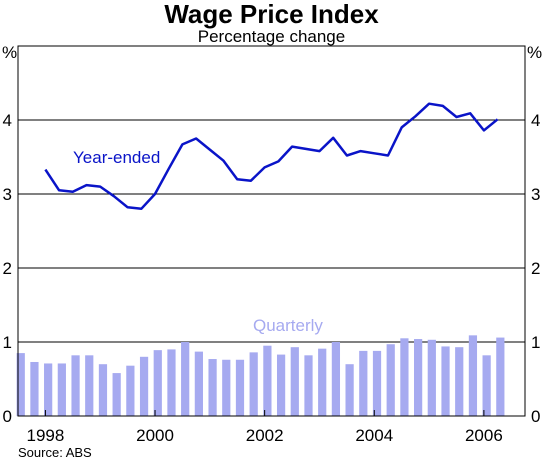  What do you see at coordinates (484, 435) in the screenshot?
I see `x-tick-label-4: 2006` at bounding box center [484, 435].